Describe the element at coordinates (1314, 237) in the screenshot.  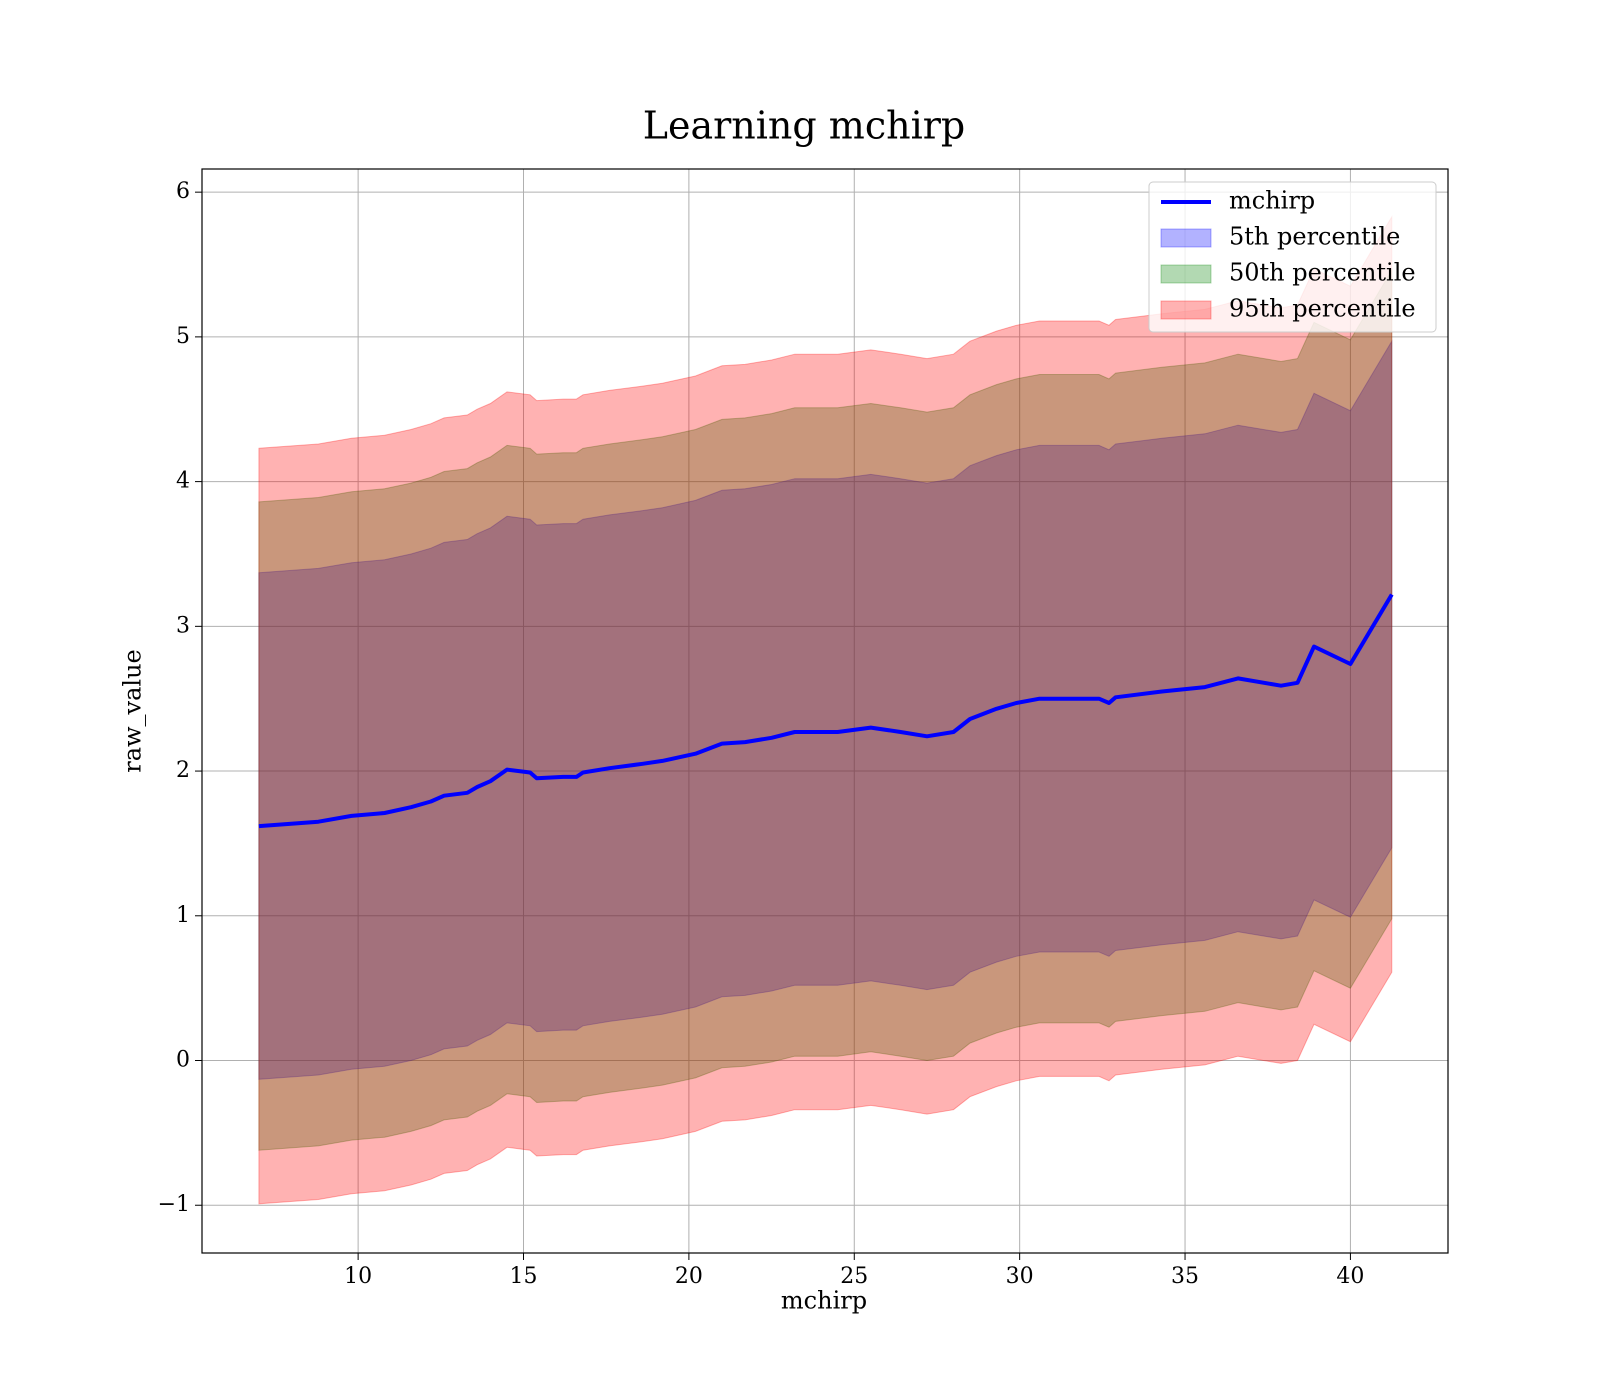
I see `legend-label: 5th percentile` at that location.